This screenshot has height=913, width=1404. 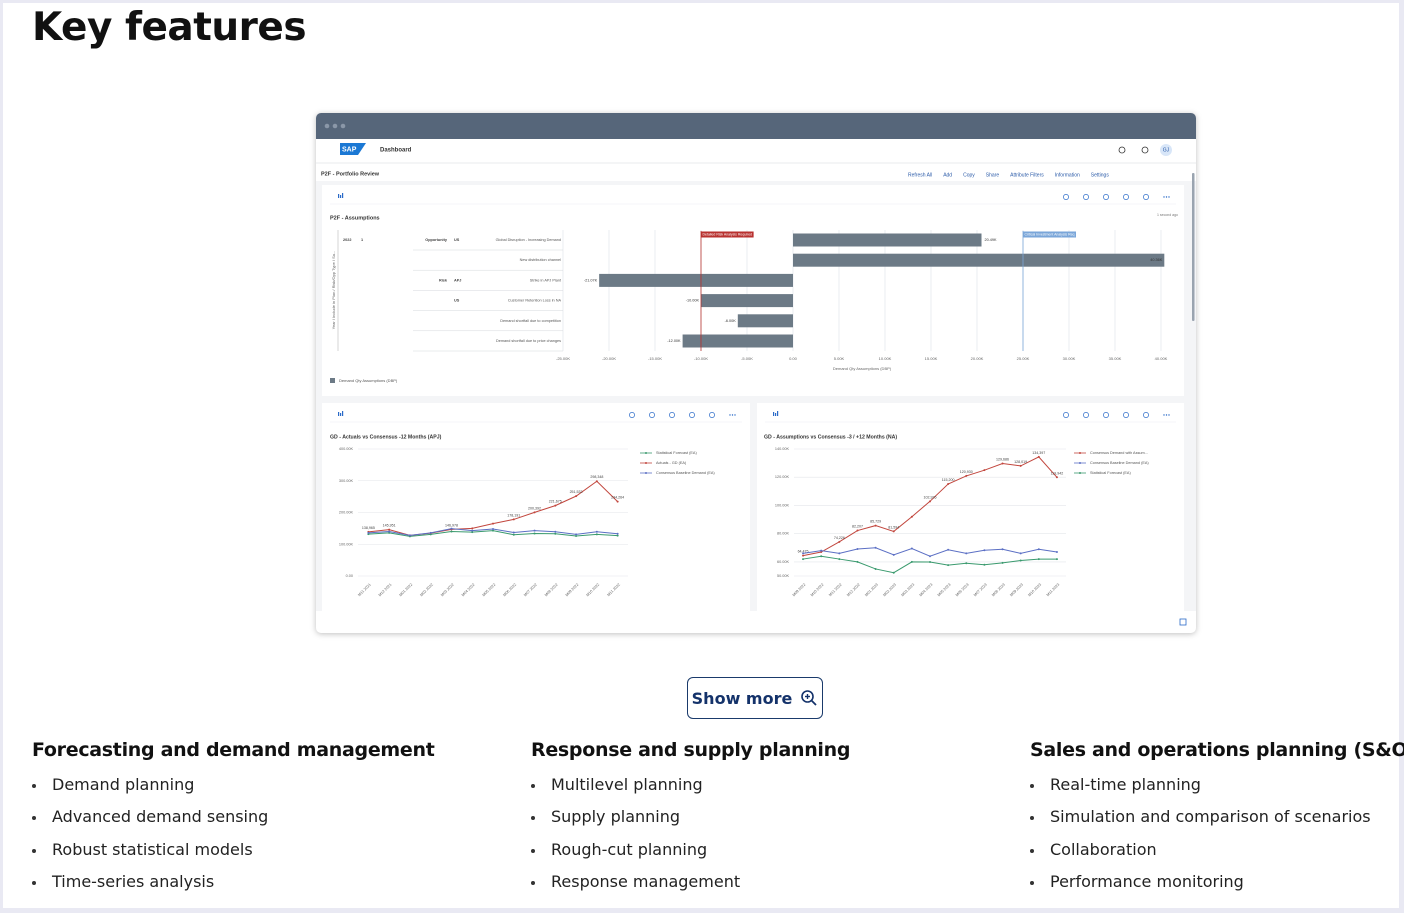 What do you see at coordinates (948, 480) in the screenshot?
I see `data-label: 115,200` at bounding box center [948, 480].